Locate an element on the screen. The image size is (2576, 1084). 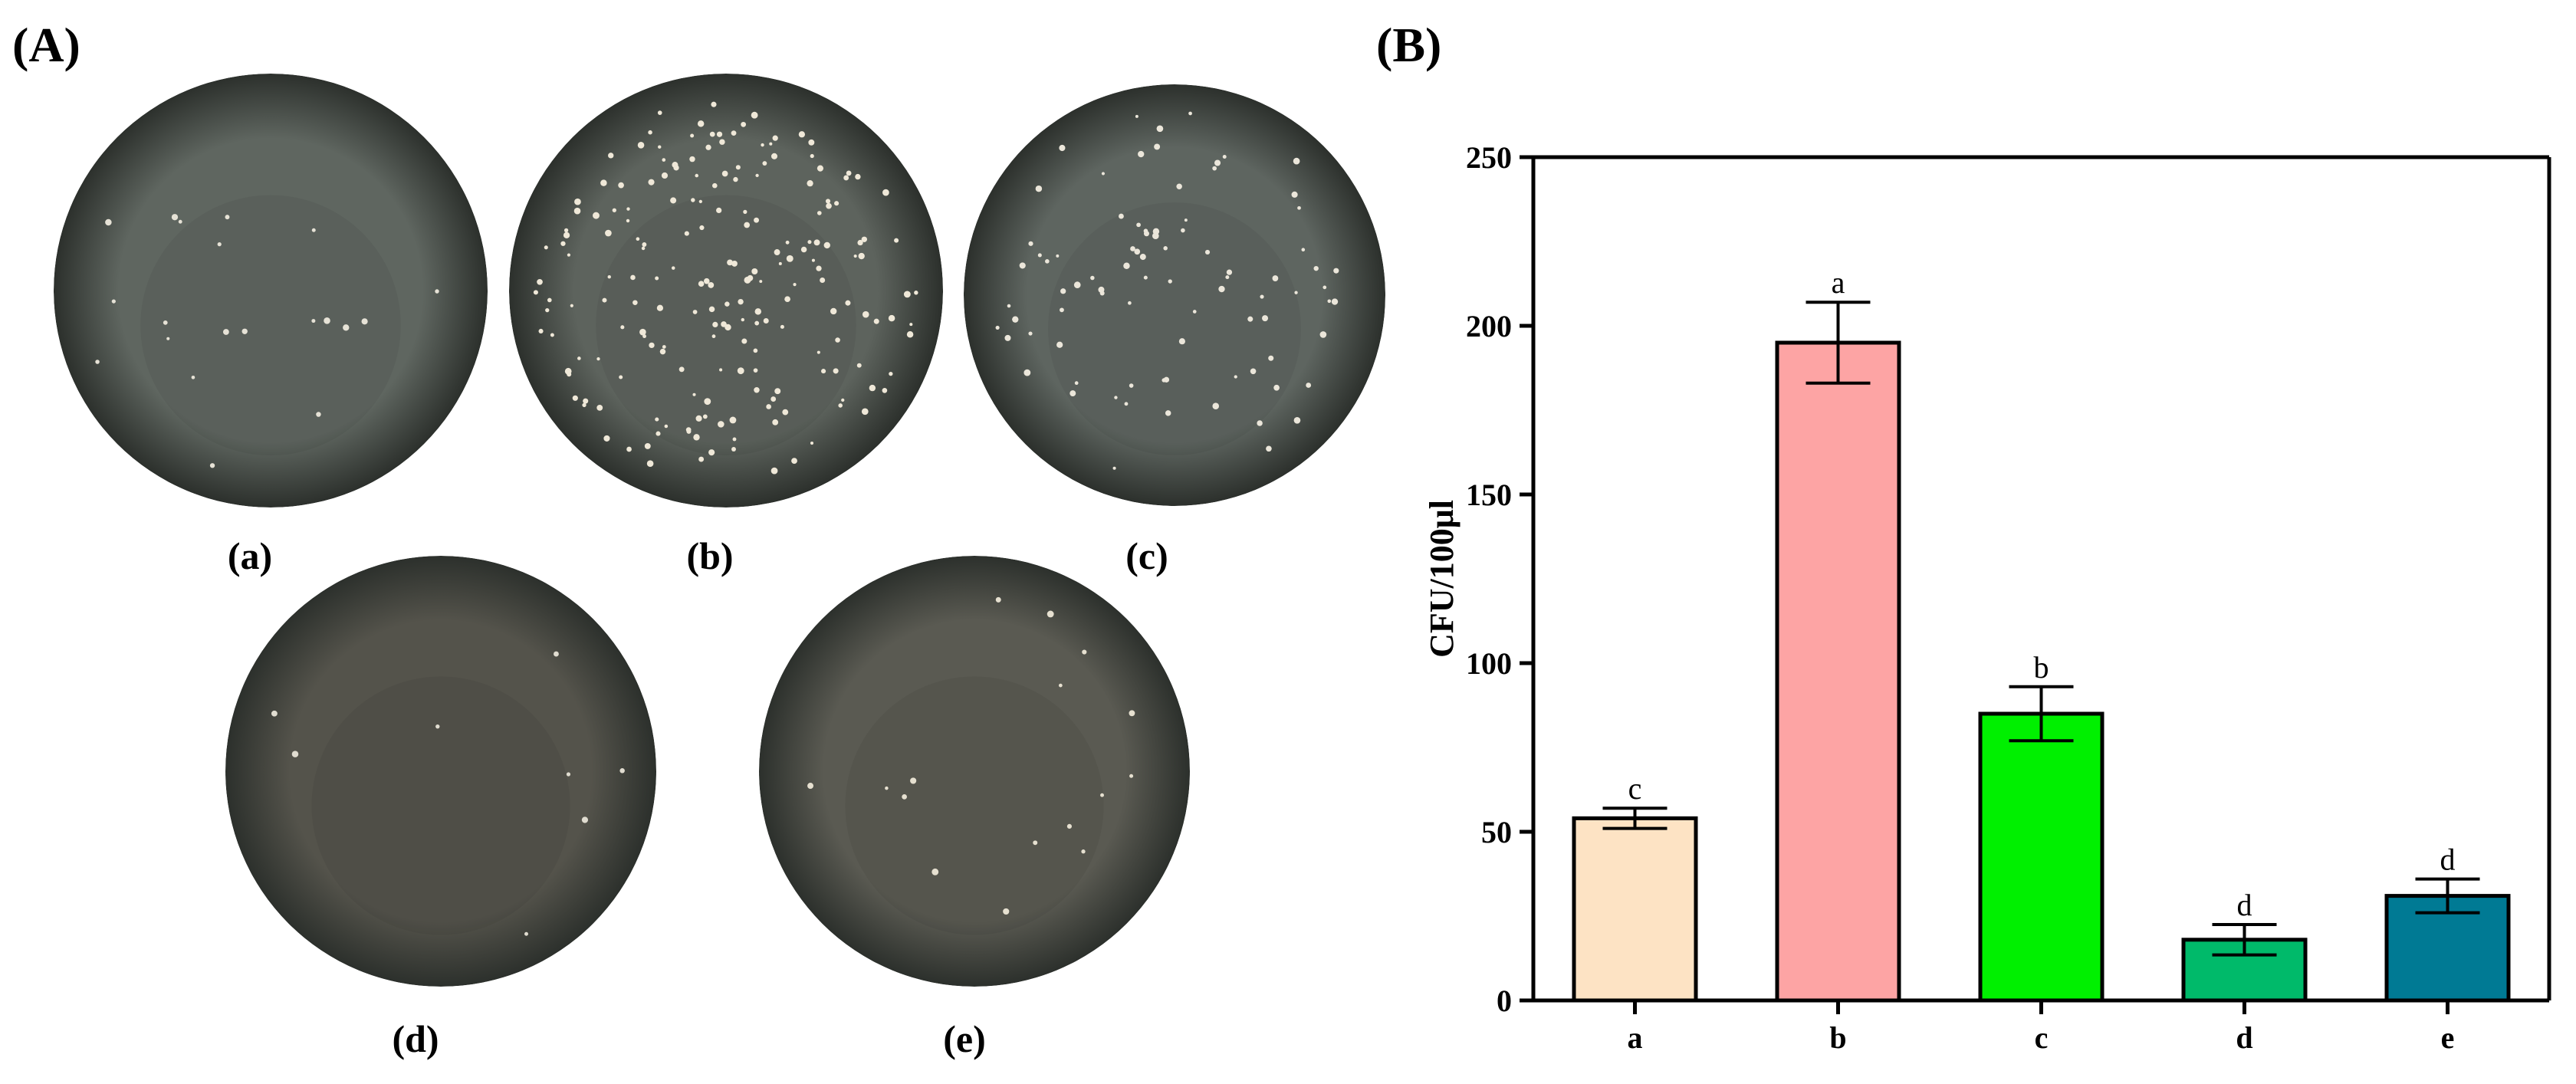
x-tick-label-e: e is located at coordinates (2448, 1038).